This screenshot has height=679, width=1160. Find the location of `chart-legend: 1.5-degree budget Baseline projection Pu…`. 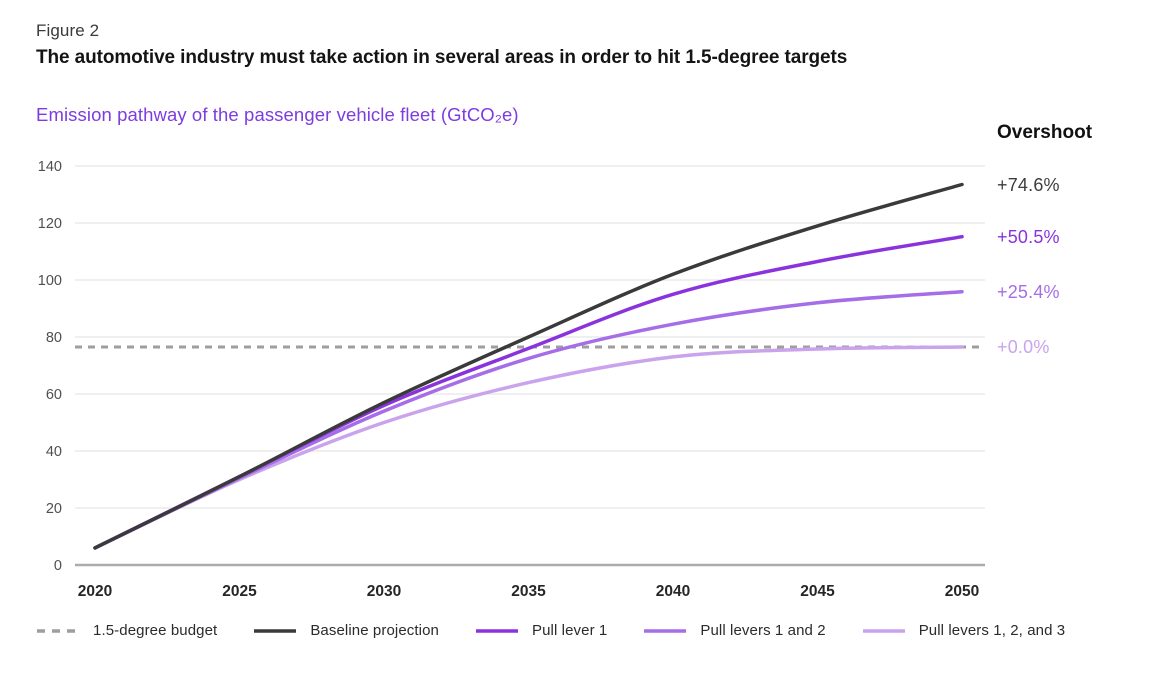

chart-legend: 1.5-degree budget Baseline projection Pu… is located at coordinates (591, 630).